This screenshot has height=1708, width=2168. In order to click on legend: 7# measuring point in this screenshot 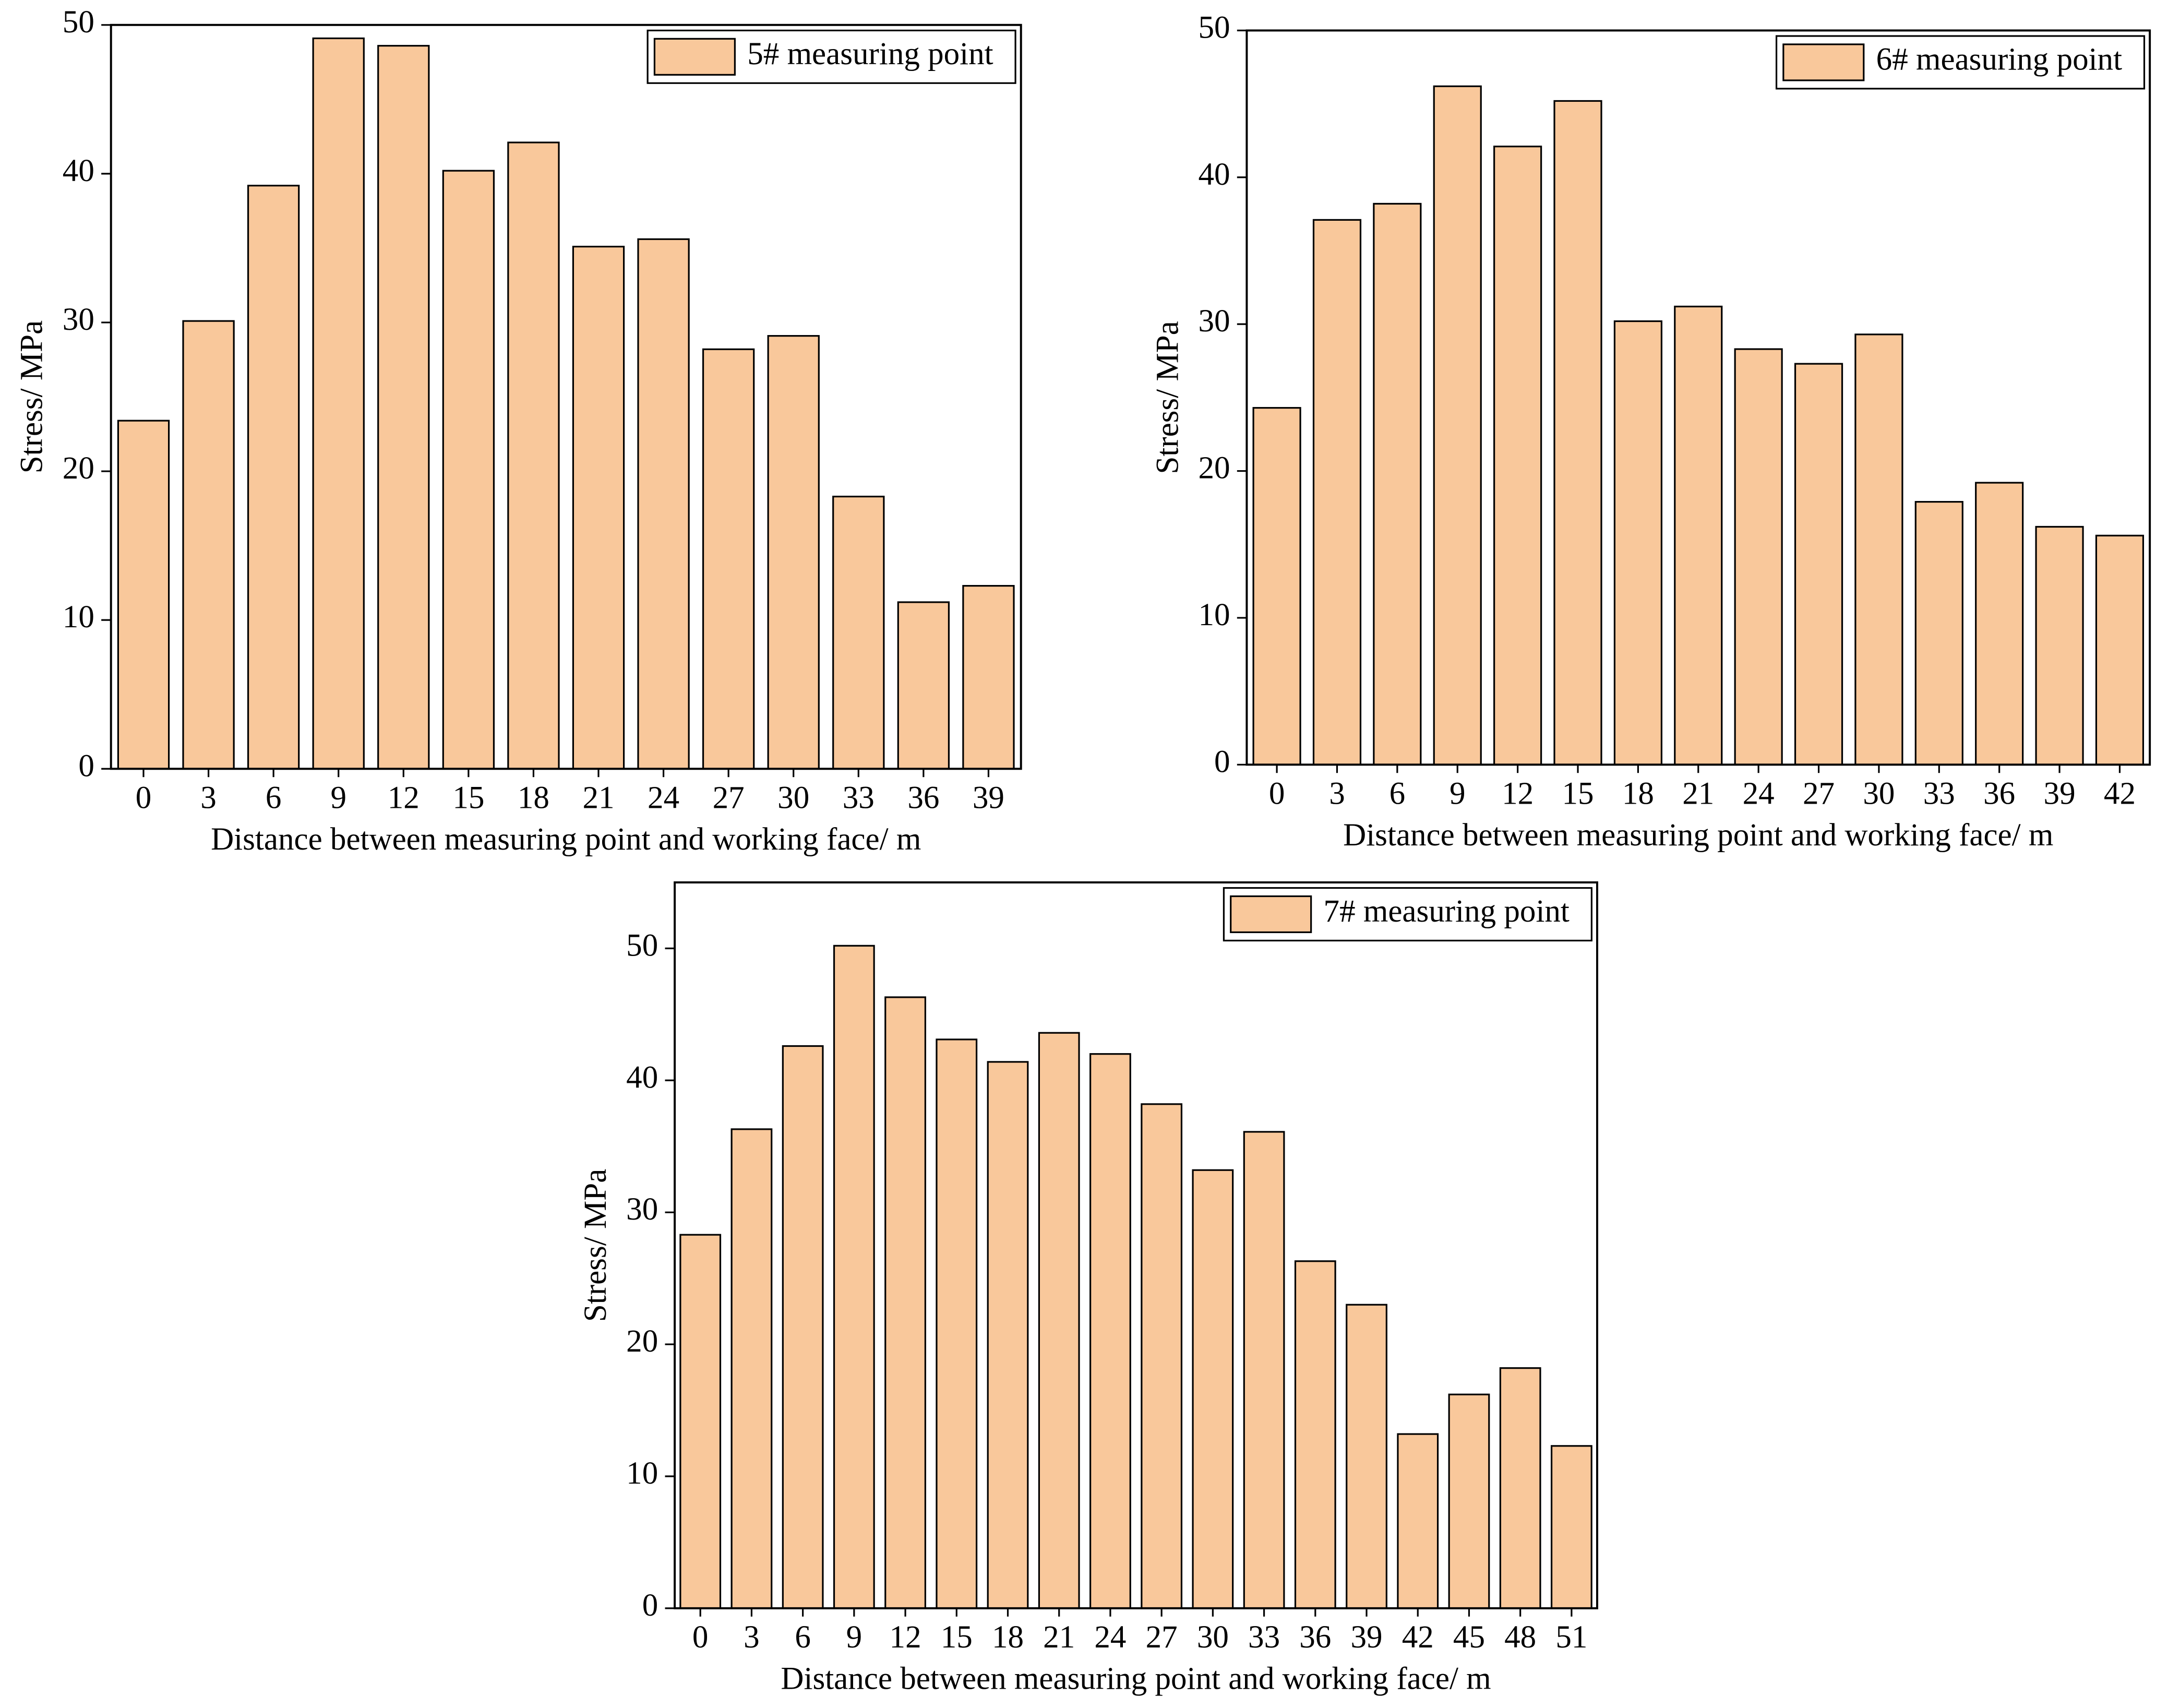, I will do `click(1408, 914)`.